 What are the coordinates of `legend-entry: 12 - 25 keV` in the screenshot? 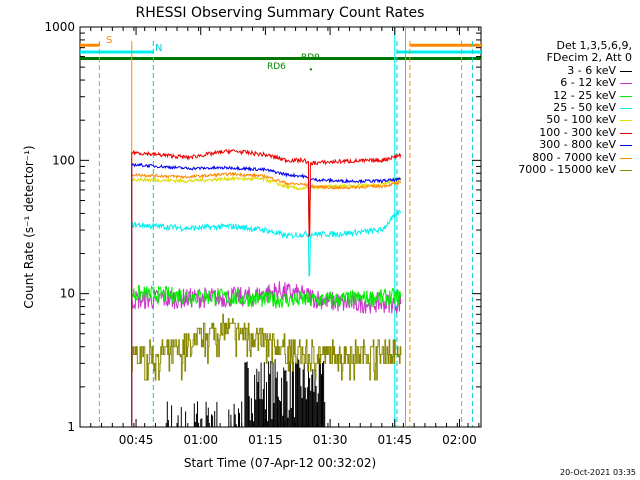 It's located at (558, 95).